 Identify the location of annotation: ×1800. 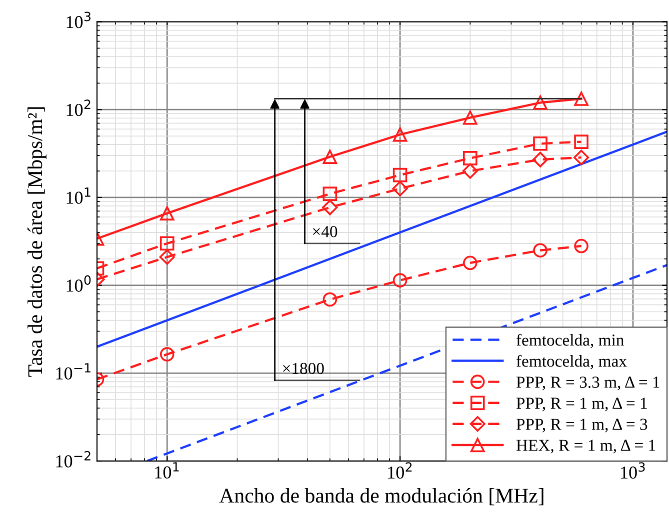
(303, 368).